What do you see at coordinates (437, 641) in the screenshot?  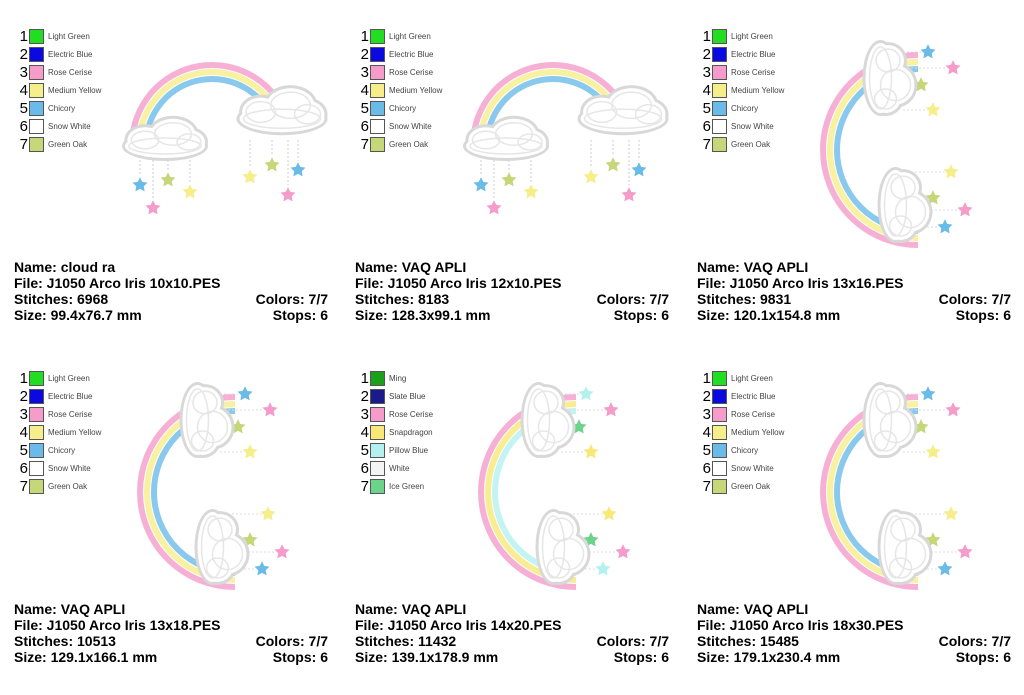 I see `stitch-count: 11432` at bounding box center [437, 641].